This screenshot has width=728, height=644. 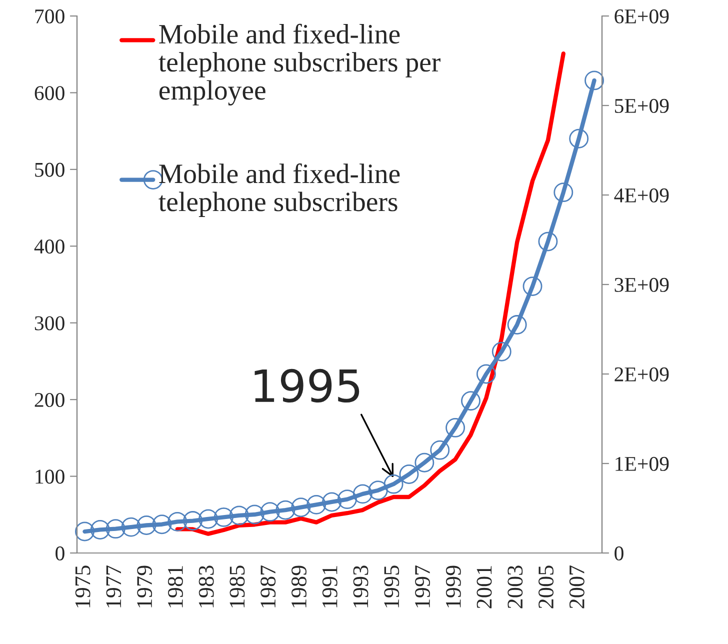 I want to click on legend-label: Mobile and fixed-line telephone subscribers per employee, so click(x=299, y=65).